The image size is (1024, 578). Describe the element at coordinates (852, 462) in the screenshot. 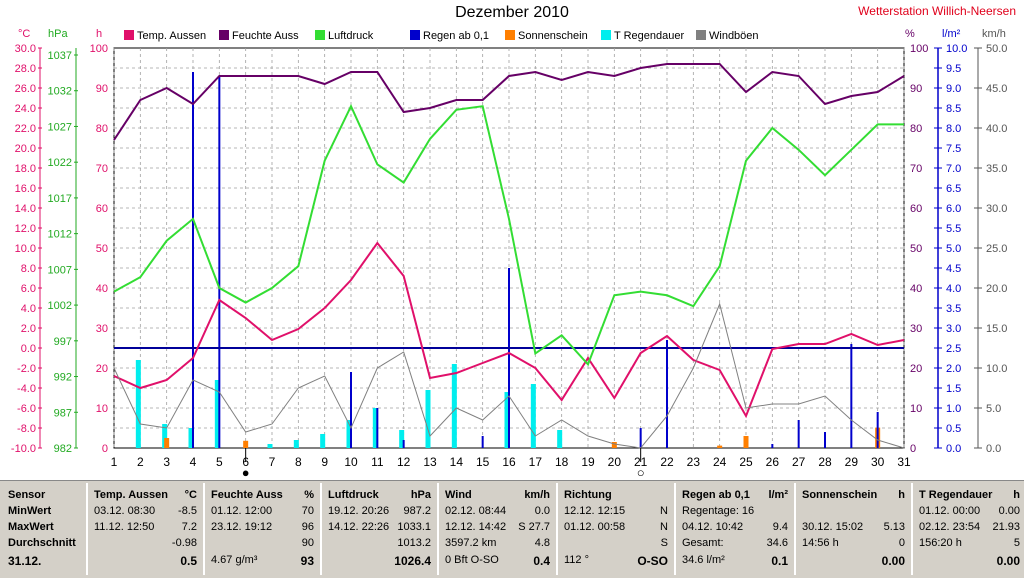

I see `tick-label-day: 29` at that location.